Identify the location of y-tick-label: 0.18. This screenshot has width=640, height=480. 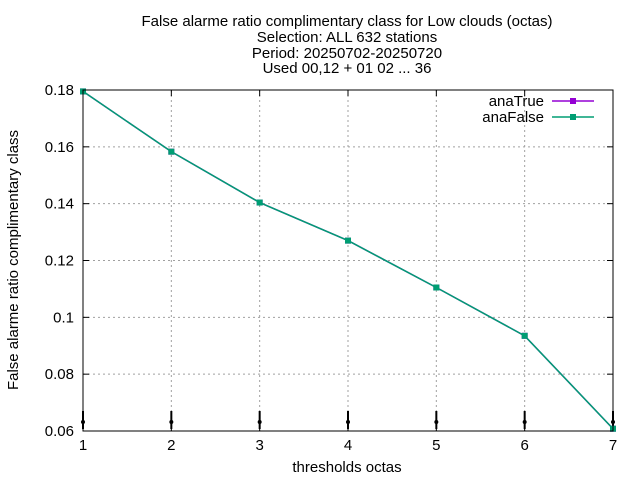
(59, 90).